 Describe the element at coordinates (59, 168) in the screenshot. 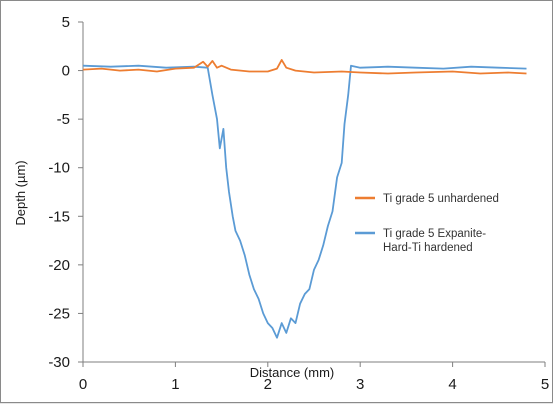

I see `y-tick-label: -10` at that location.